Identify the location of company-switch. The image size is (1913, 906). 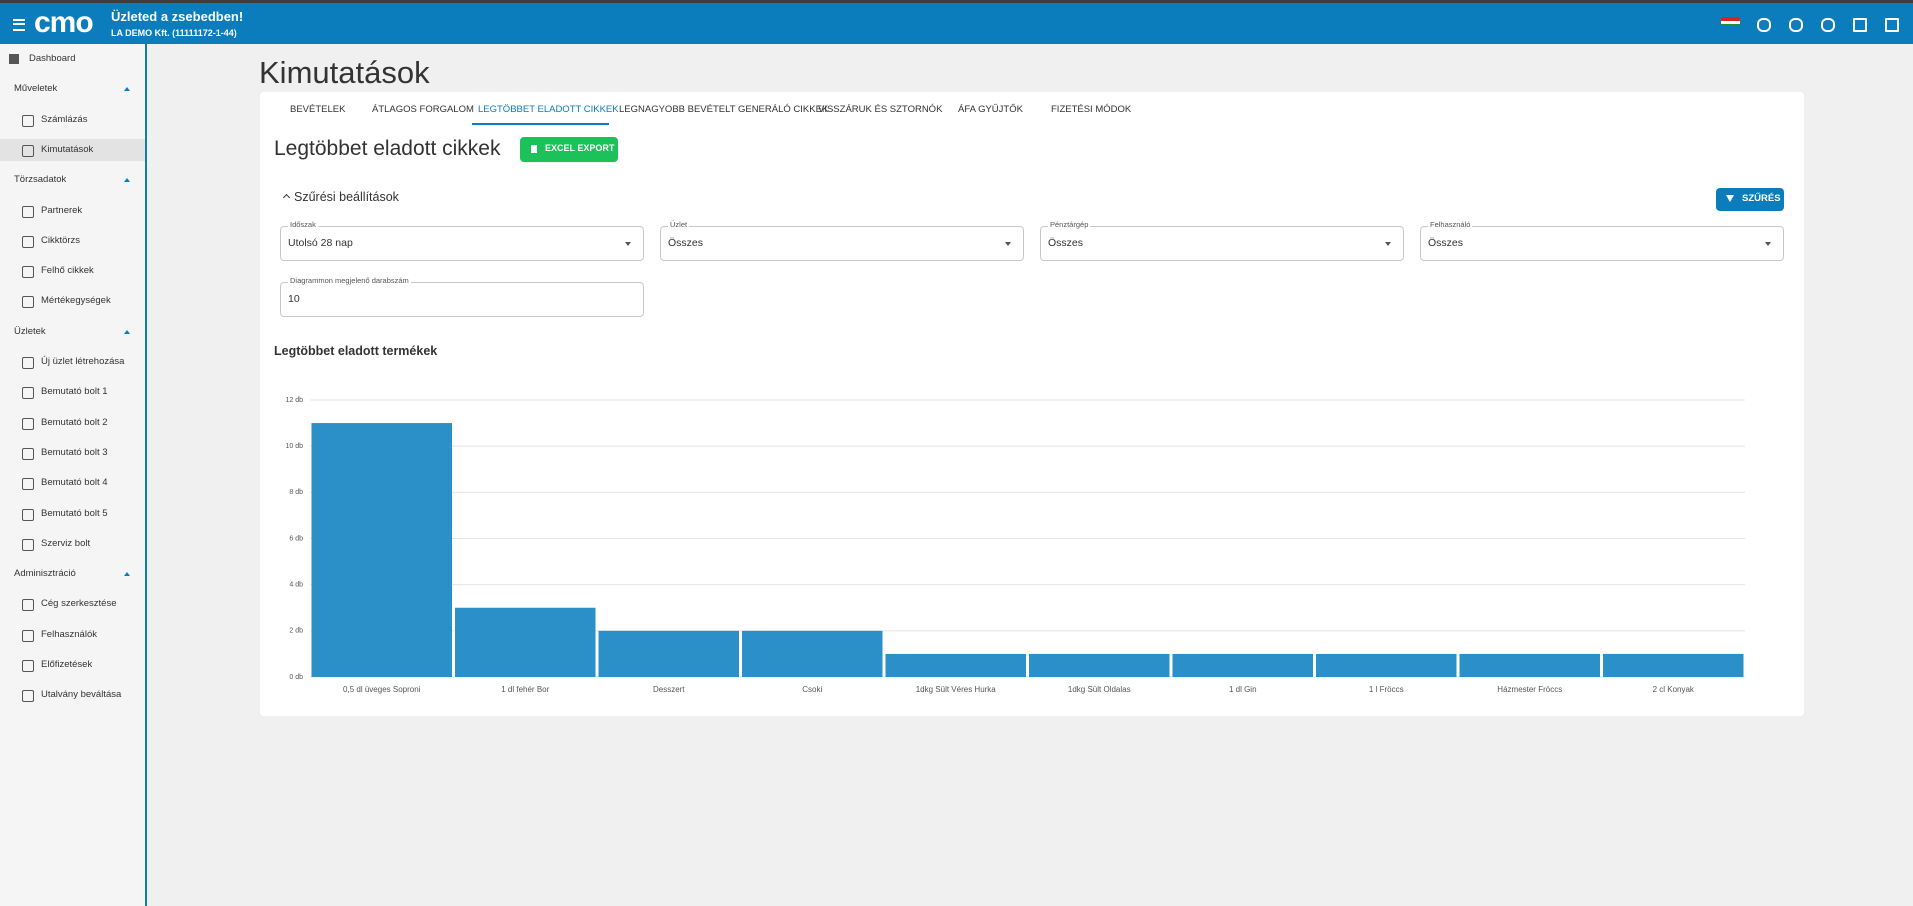
(1860, 25).